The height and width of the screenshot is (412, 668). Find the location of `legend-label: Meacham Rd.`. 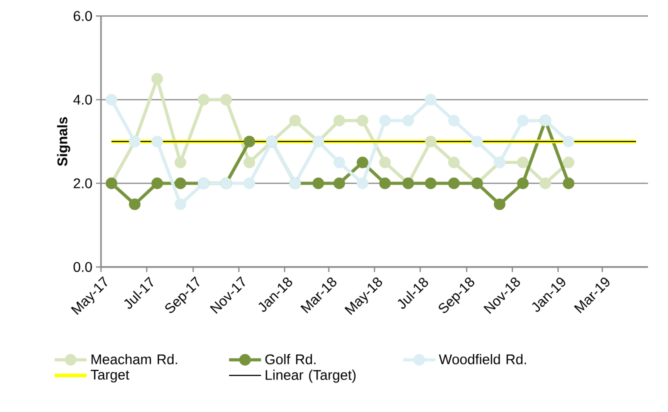

legend-label: Meacham Rd. is located at coordinates (135, 359).